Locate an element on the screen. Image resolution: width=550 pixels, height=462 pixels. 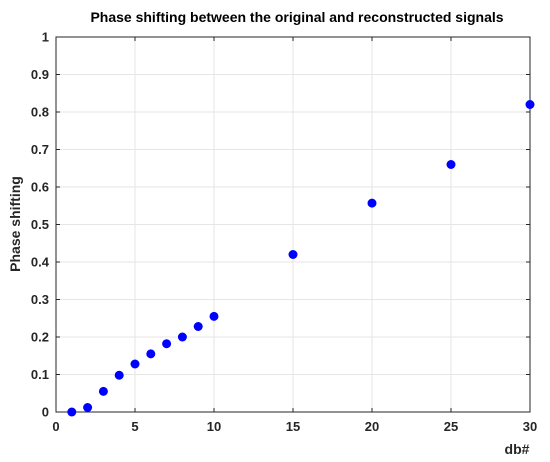
x-tick-label: 30 is located at coordinates (530, 426).